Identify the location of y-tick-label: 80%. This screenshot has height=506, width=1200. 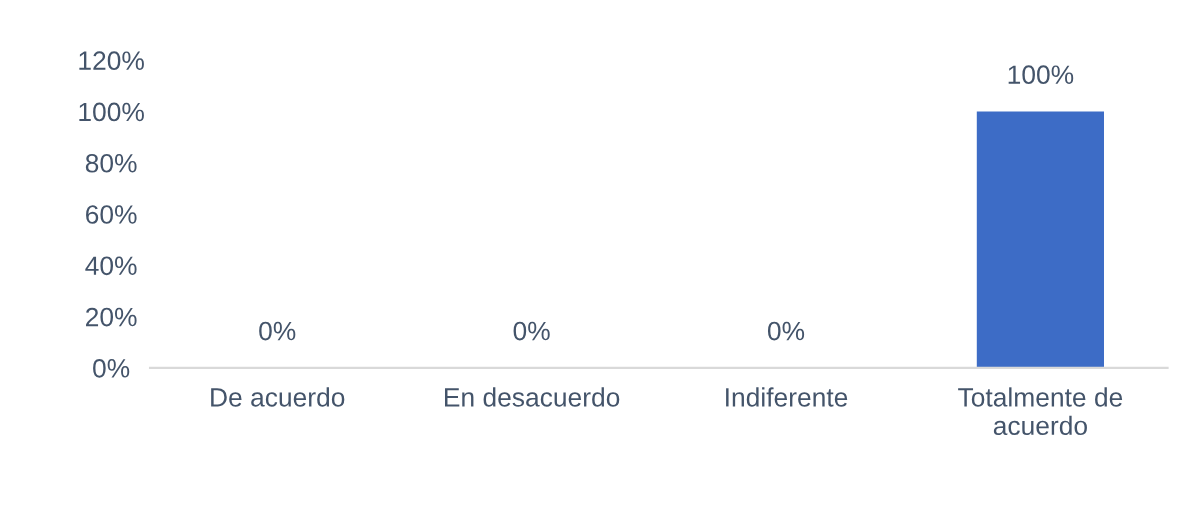
(111, 163).